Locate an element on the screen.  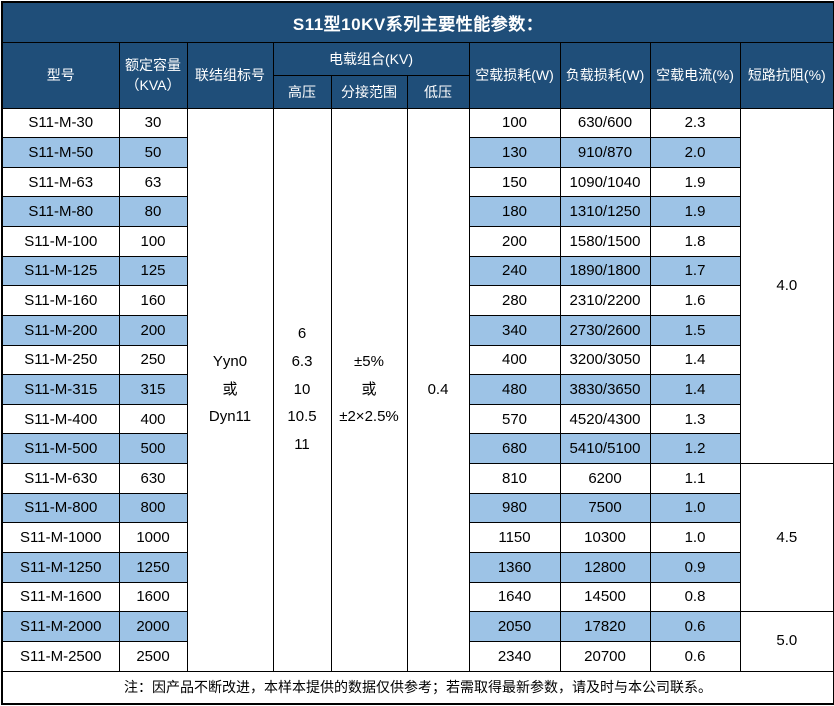
no-load-current-cell: 0.8 is located at coordinates (695, 597).